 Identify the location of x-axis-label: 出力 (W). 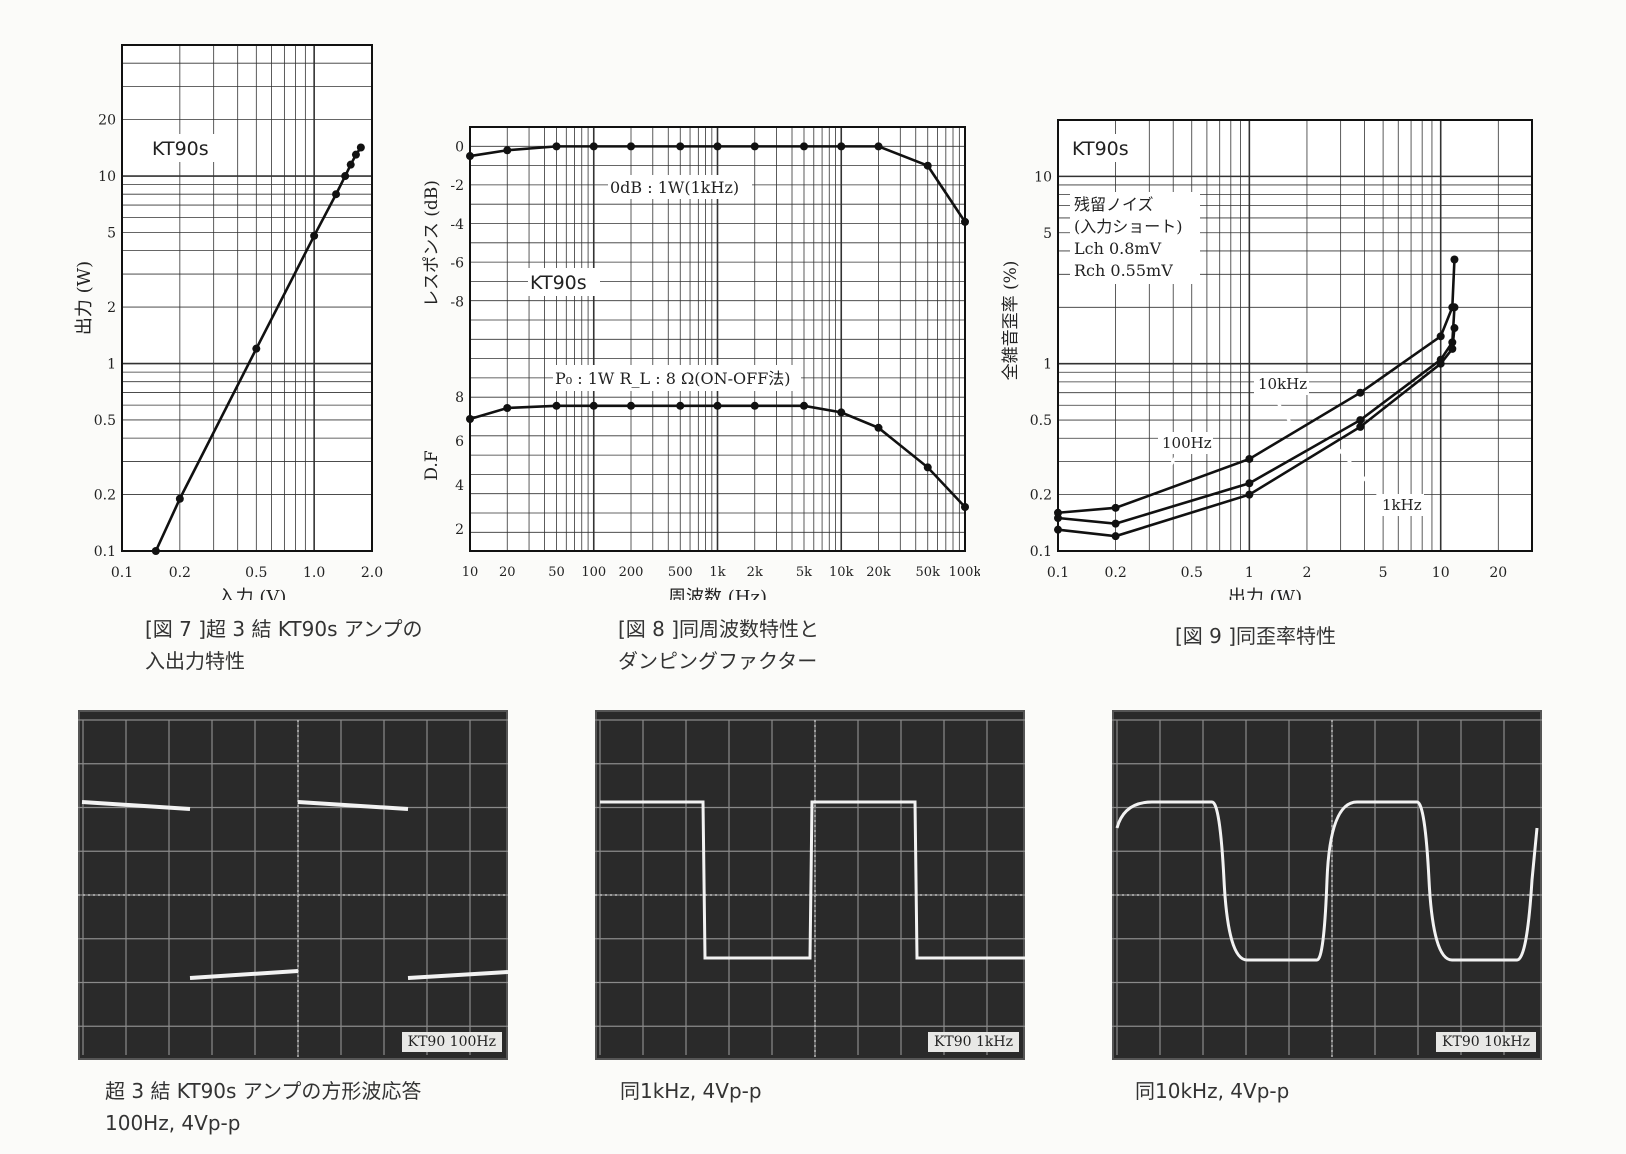
(1265, 593).